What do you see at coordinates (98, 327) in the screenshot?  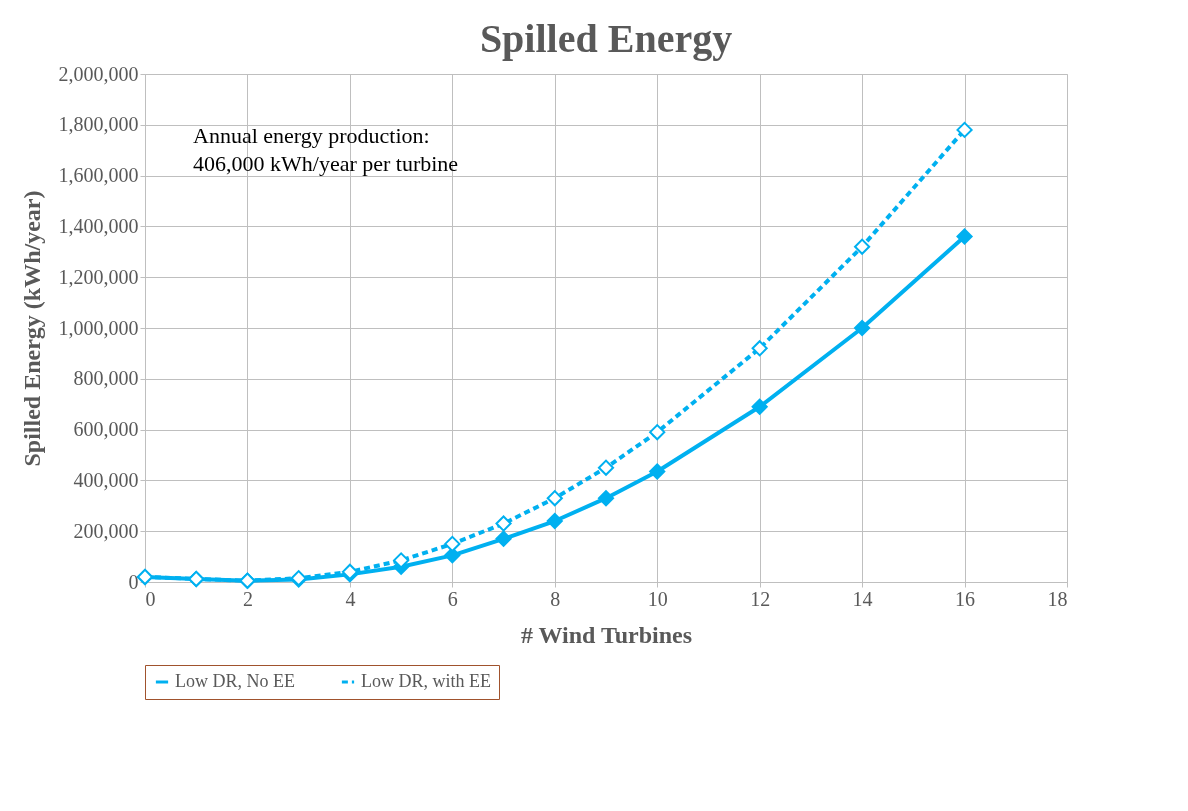 I see `y-tick-label: 1,000,000` at bounding box center [98, 327].